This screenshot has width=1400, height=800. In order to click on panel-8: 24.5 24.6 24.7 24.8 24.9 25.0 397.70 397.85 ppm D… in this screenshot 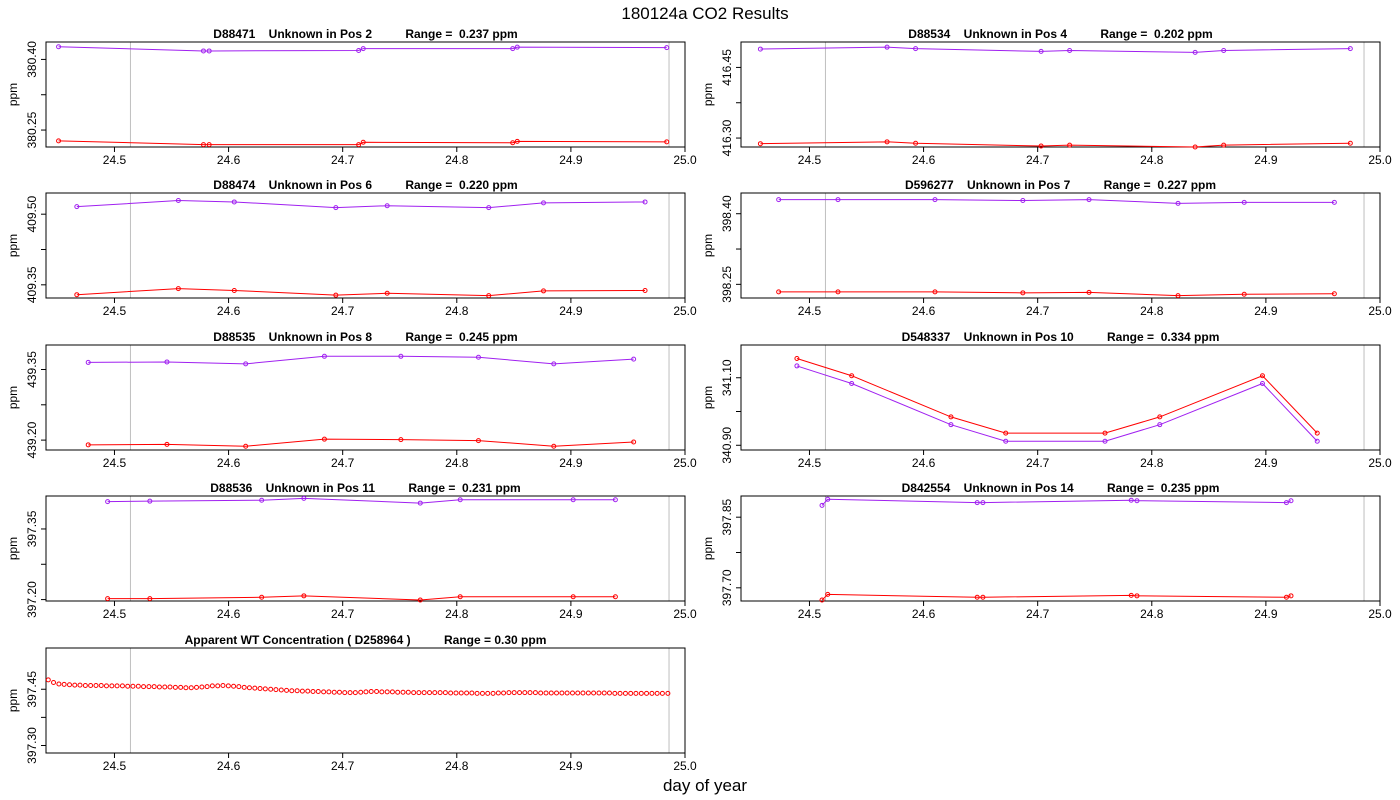, I will do `click(1046, 551)`.